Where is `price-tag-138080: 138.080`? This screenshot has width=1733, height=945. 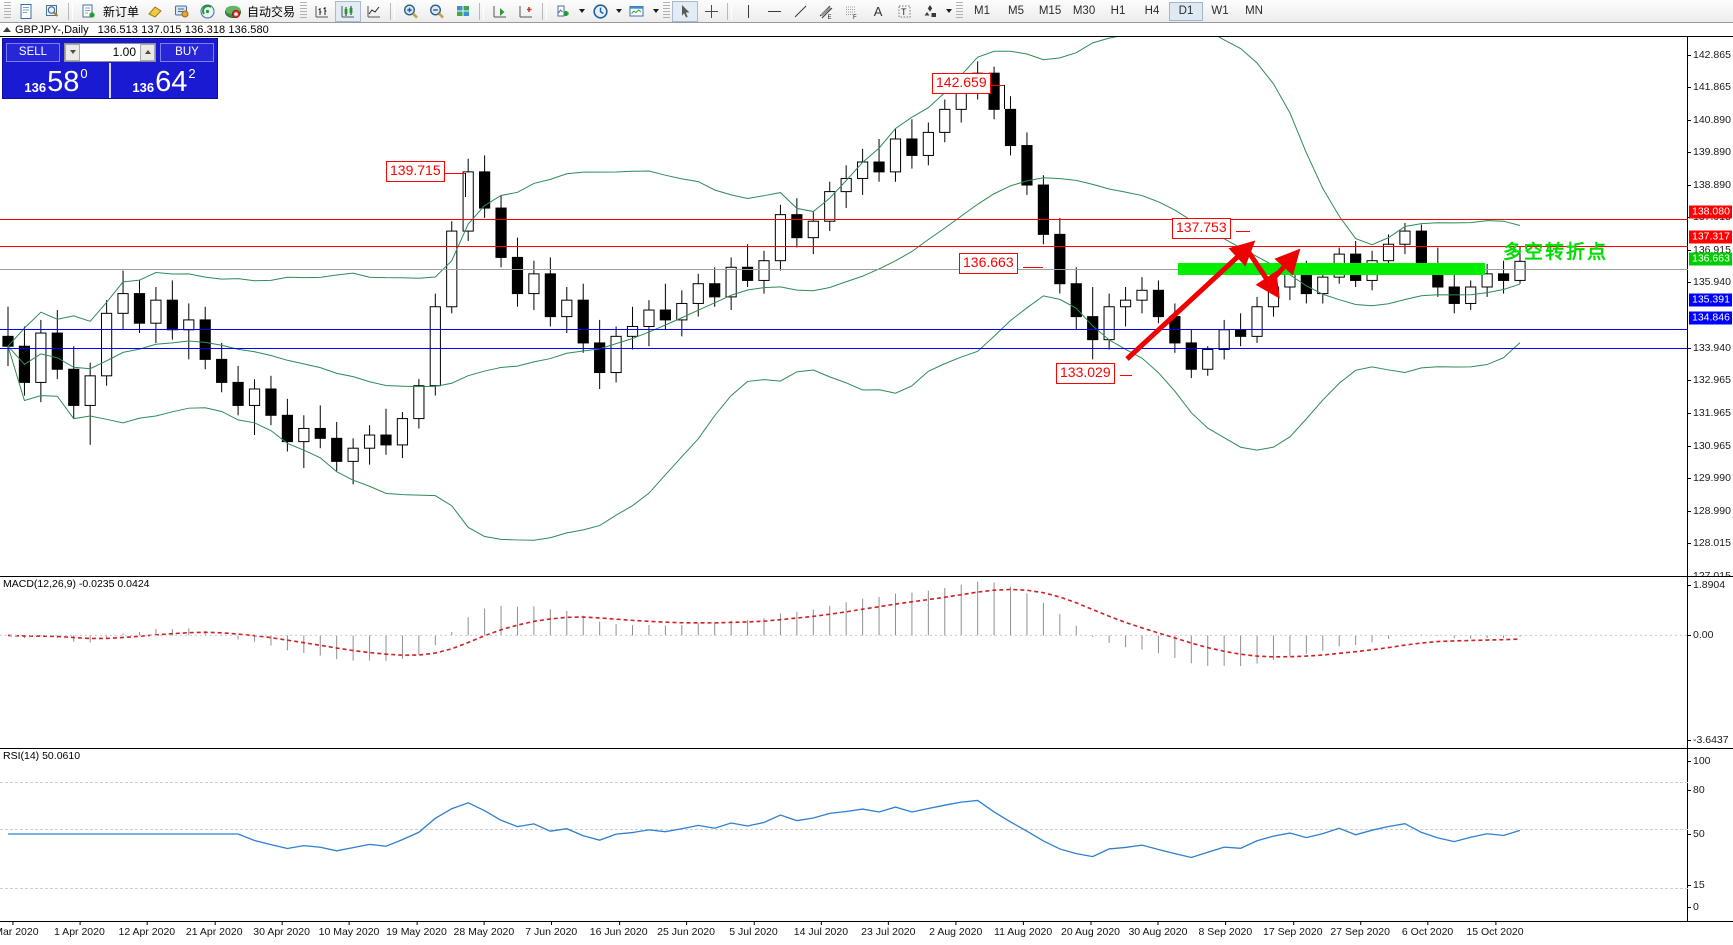
price-tag-138080: 138.080 is located at coordinates (1710, 212).